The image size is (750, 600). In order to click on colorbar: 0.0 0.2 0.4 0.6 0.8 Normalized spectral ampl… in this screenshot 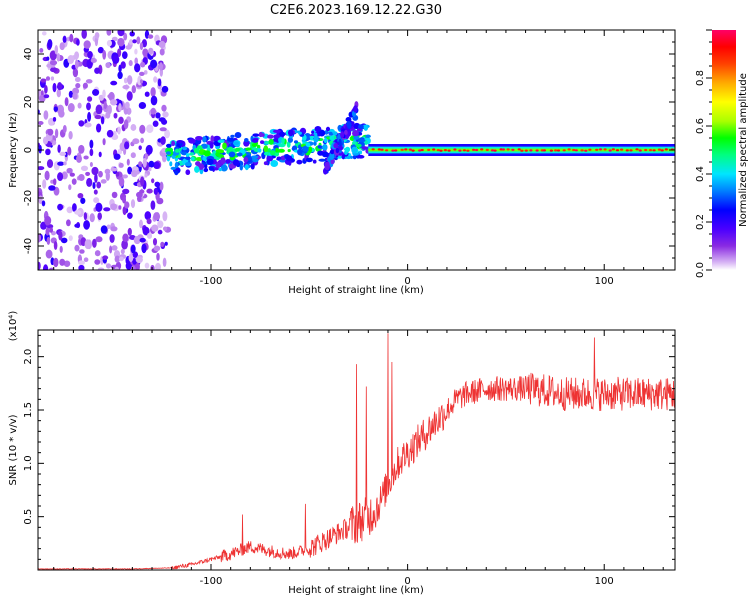, I will do `click(722, 153)`.